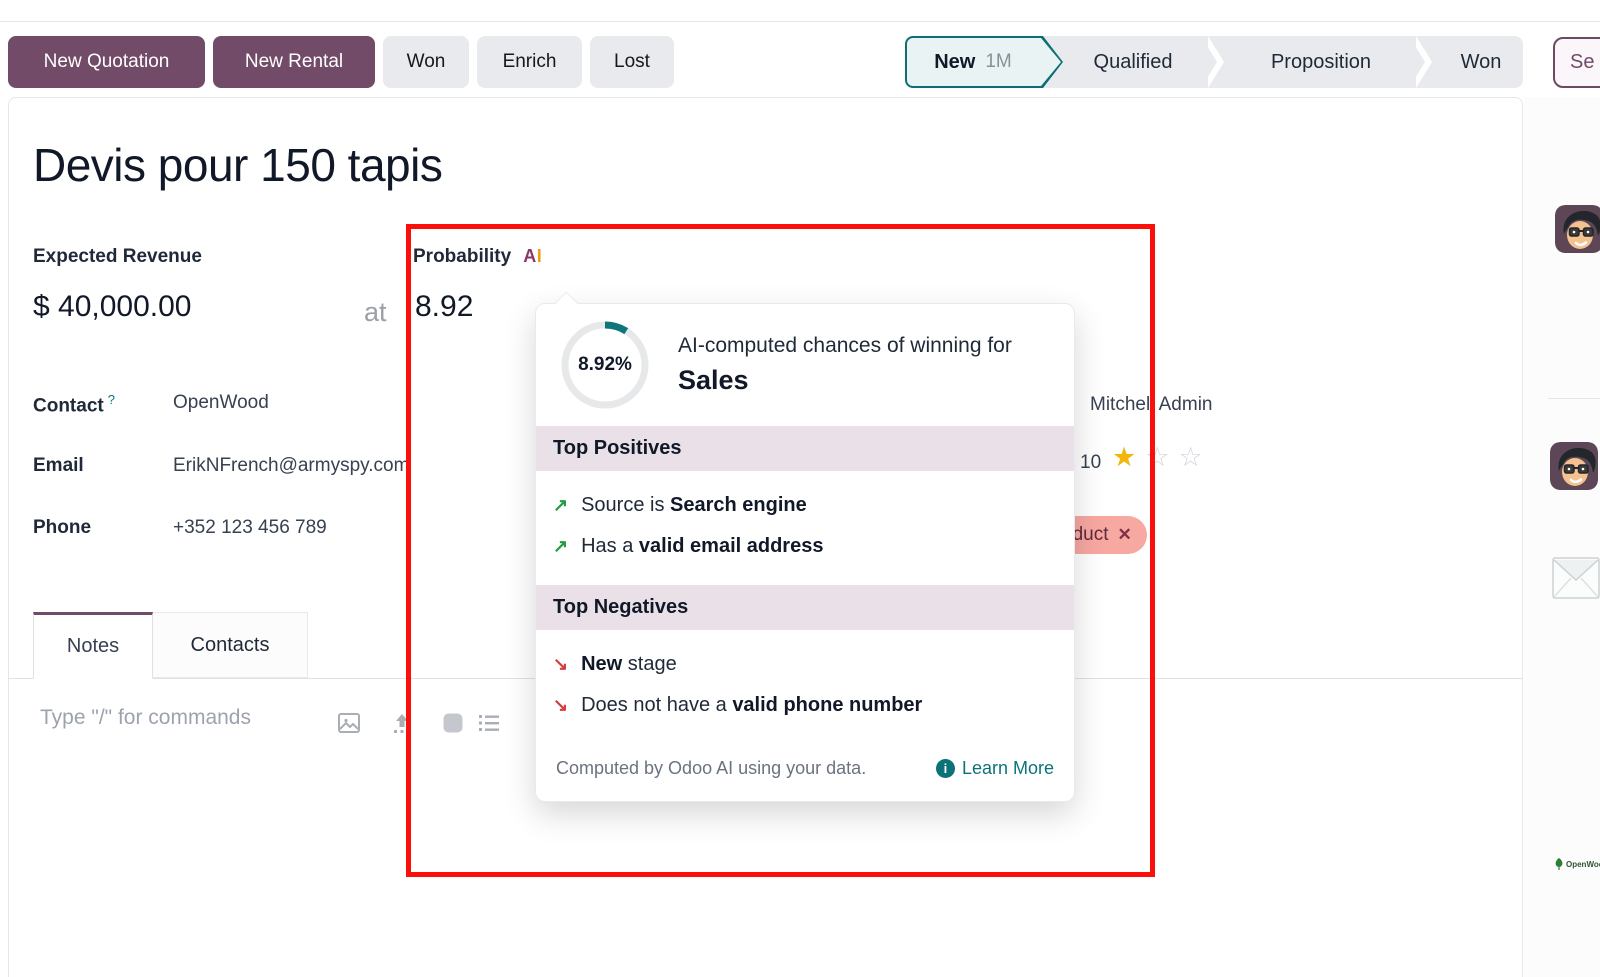 The image size is (1600, 977). Describe the element at coordinates (1124, 534) in the screenshot. I see `tag-remove-icon: ✕` at that location.